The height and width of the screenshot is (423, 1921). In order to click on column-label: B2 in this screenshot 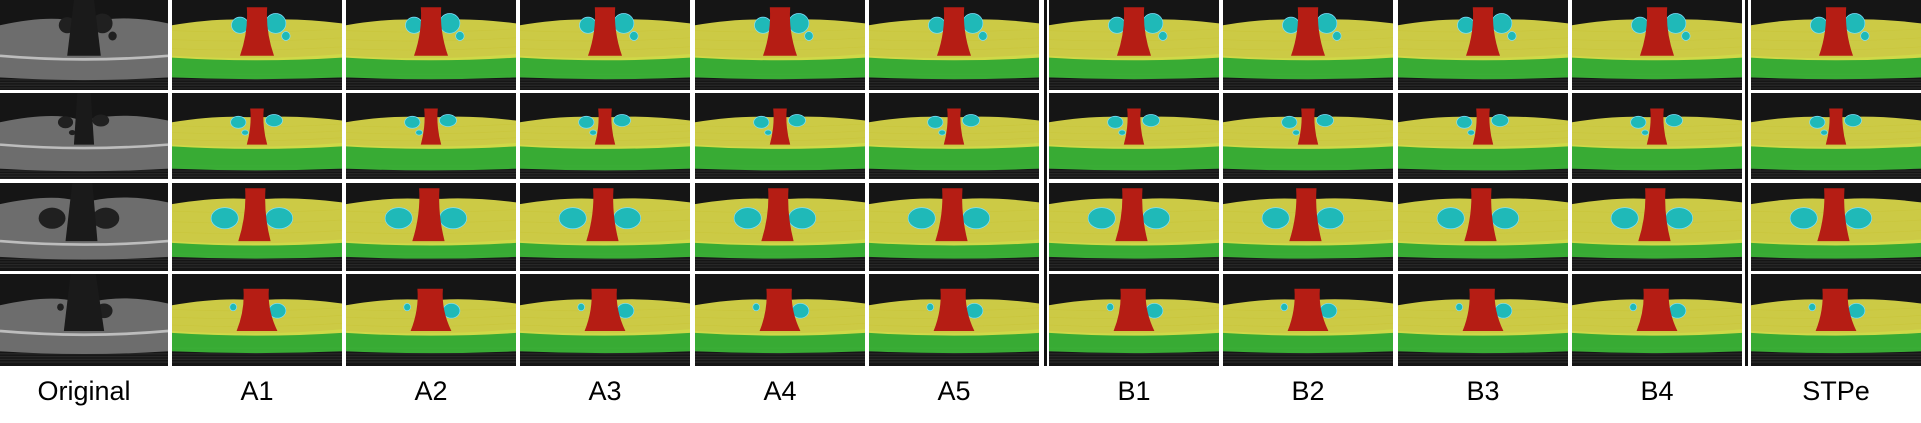, I will do `click(1308, 391)`.